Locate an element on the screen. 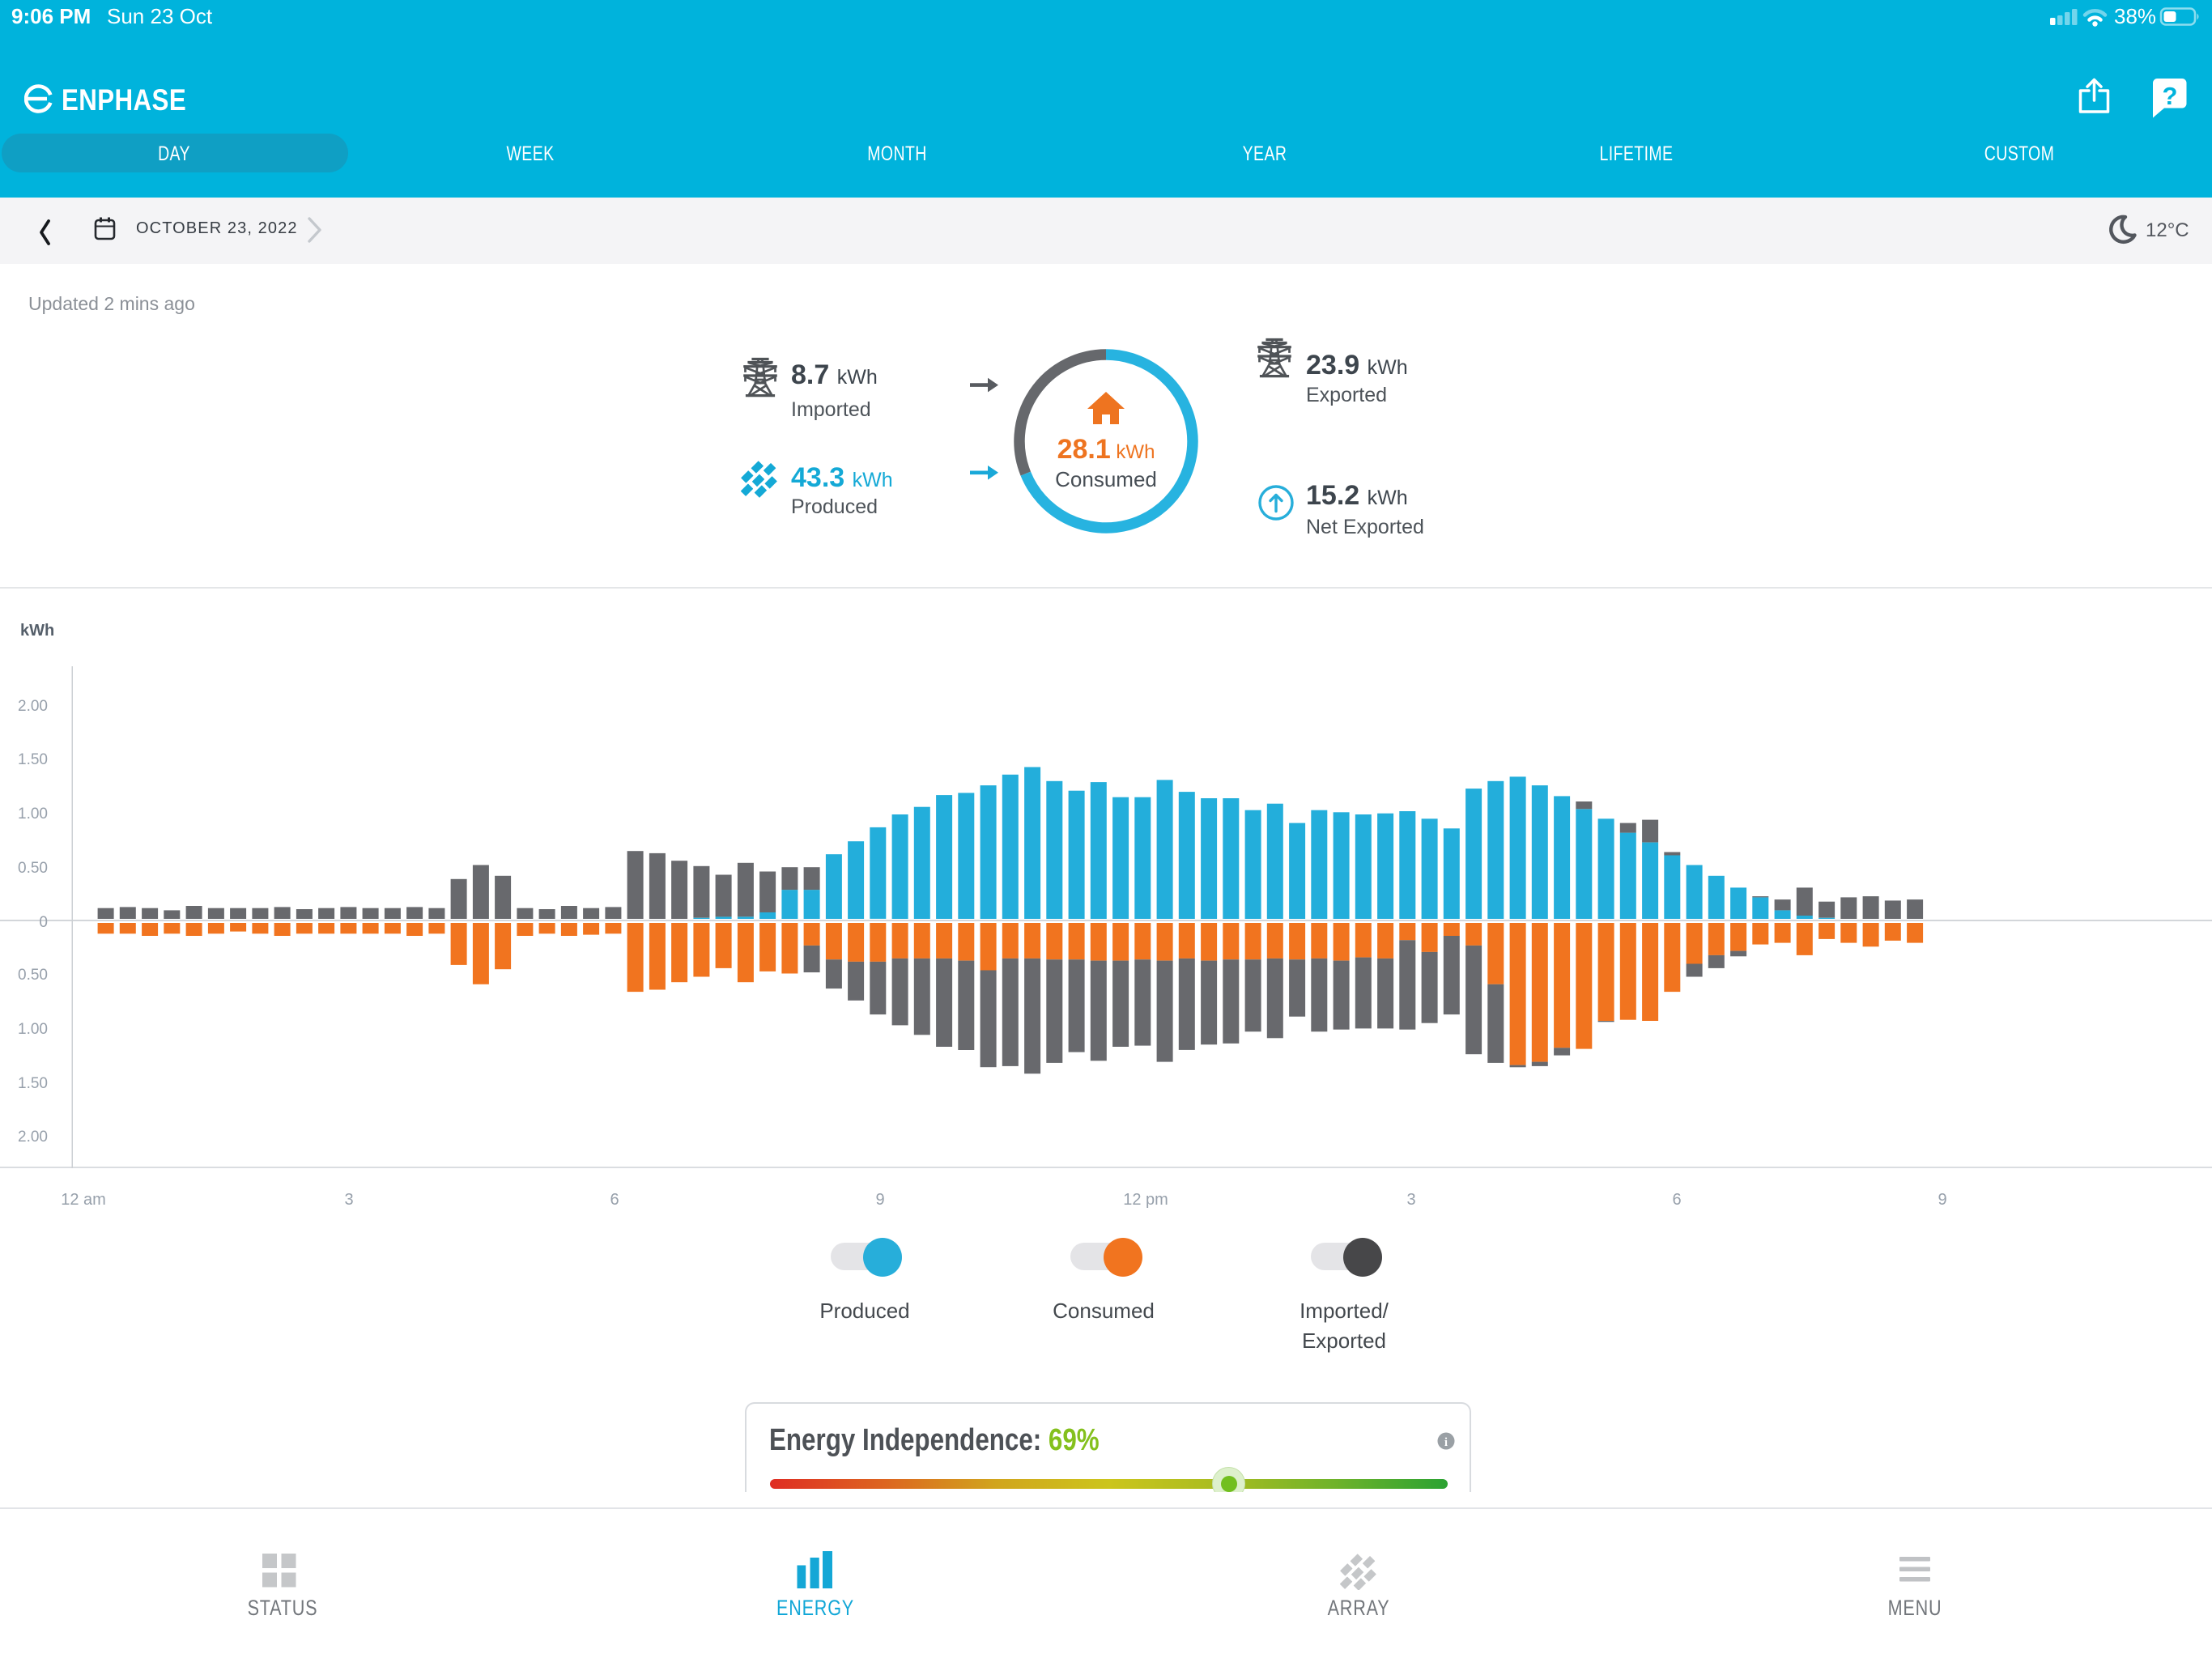 This screenshot has width=2212, height=1658. svg-text: kWh is located at coordinates (37, 631).